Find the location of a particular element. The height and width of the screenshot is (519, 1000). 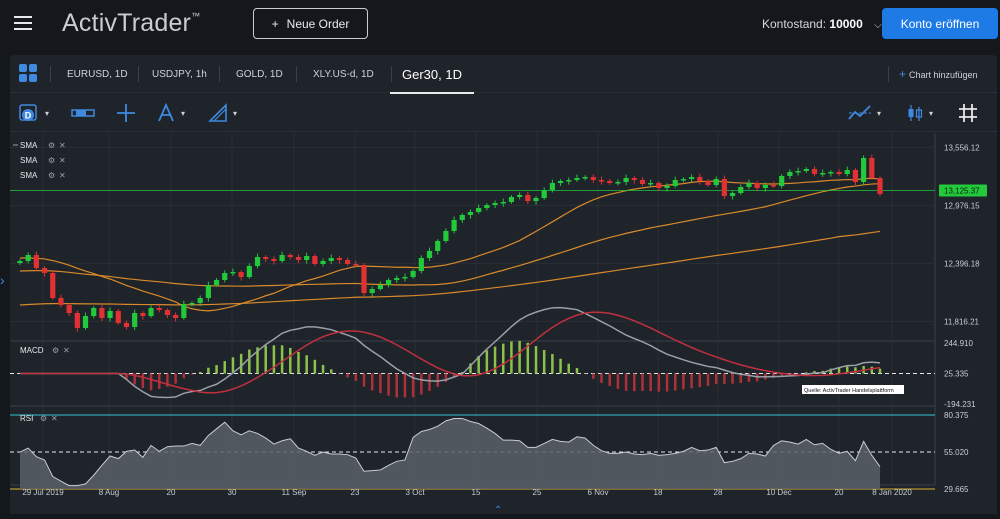

chevron-right-icon: › is located at coordinates (2, 280).